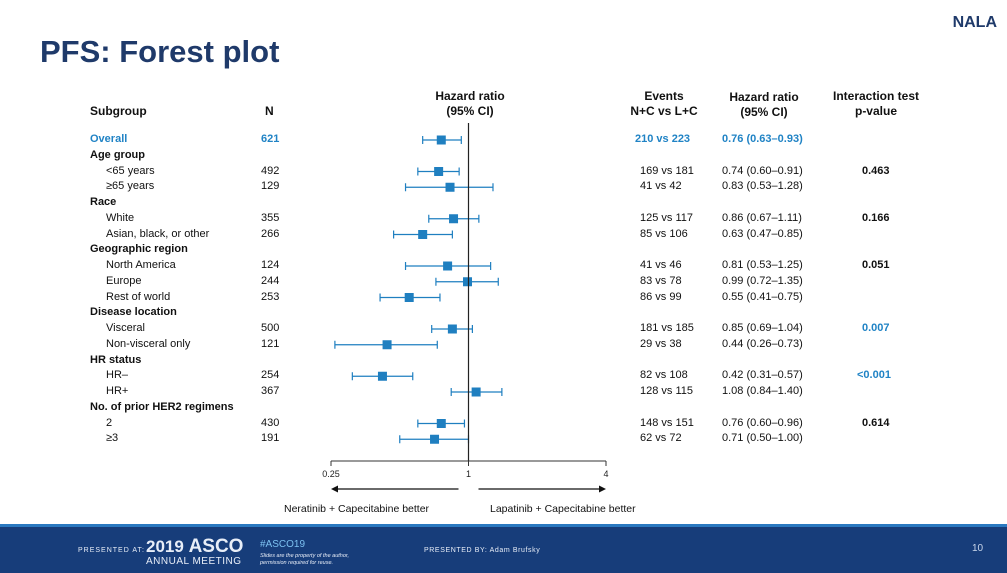 The width and height of the screenshot is (1007, 573). I want to click on pvalue: 0.007, so click(876, 328).